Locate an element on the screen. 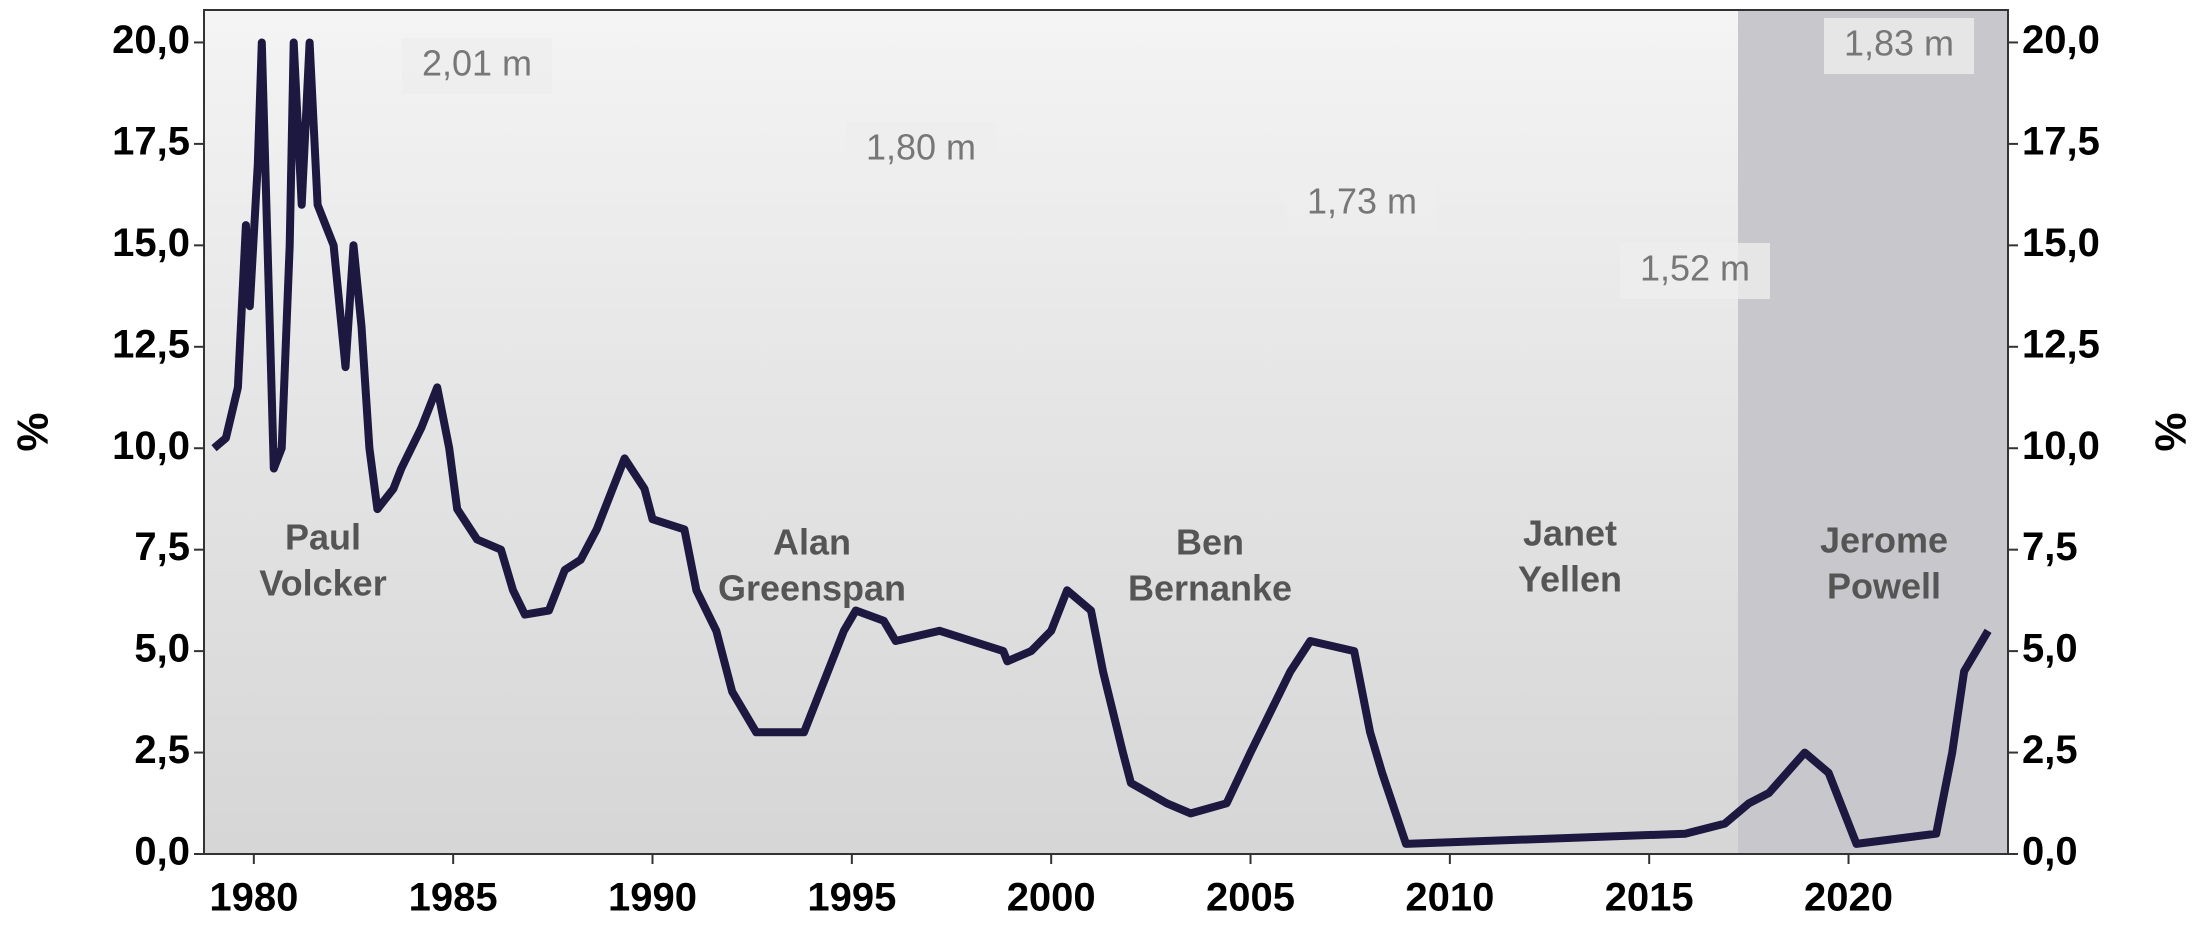 Image resolution: width=2202 pixels, height=927 pixels. chair-name: Paul is located at coordinates (323, 537).